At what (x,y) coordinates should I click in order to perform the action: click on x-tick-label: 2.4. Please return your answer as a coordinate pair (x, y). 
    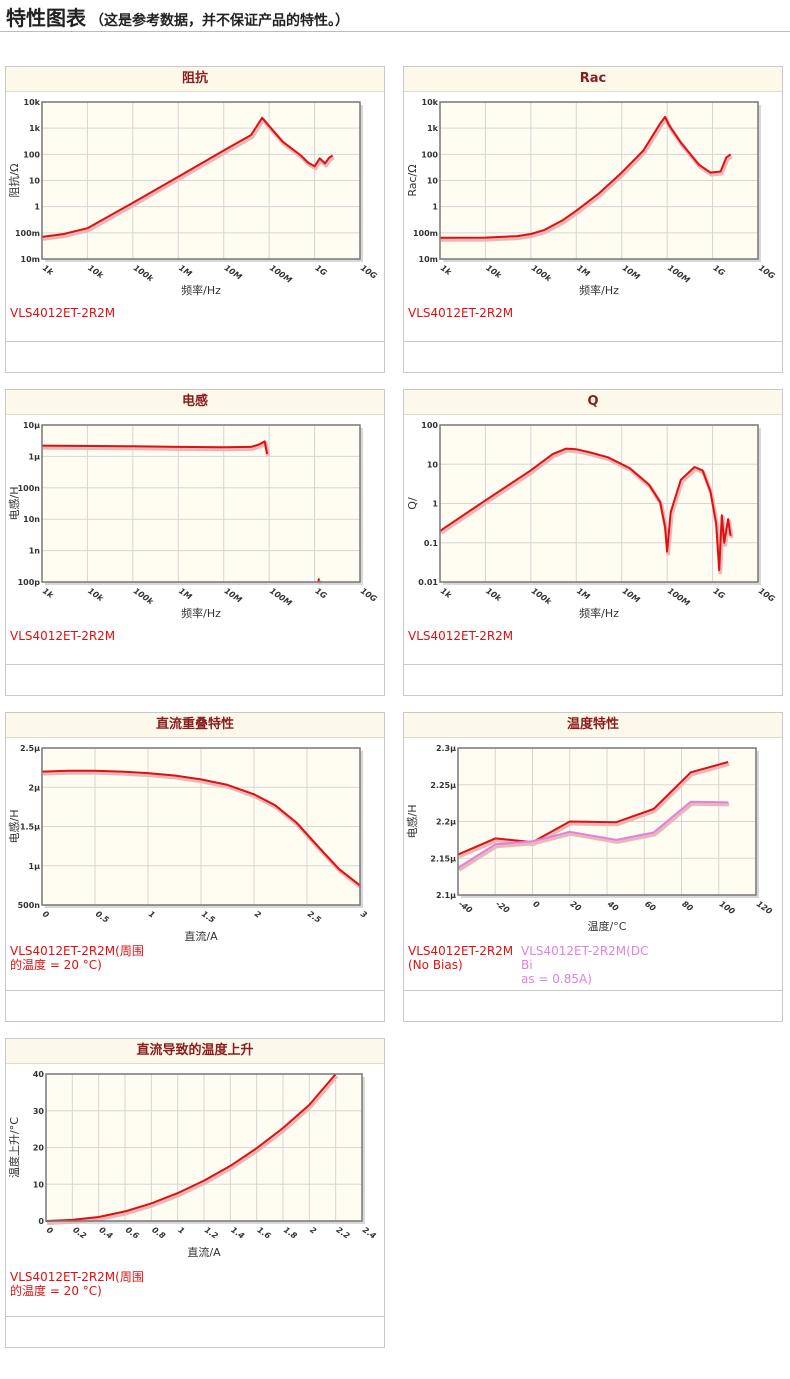
    Looking at the image, I should click on (369, 1233).